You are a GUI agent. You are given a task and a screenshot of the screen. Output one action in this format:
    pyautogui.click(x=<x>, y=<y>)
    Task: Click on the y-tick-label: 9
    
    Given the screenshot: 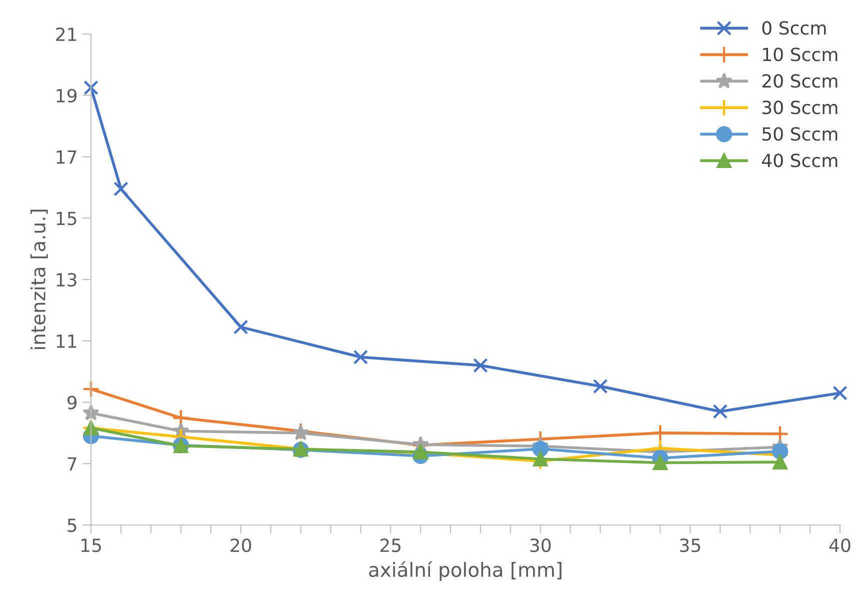 What is the action you would take?
    pyautogui.click(x=72, y=403)
    